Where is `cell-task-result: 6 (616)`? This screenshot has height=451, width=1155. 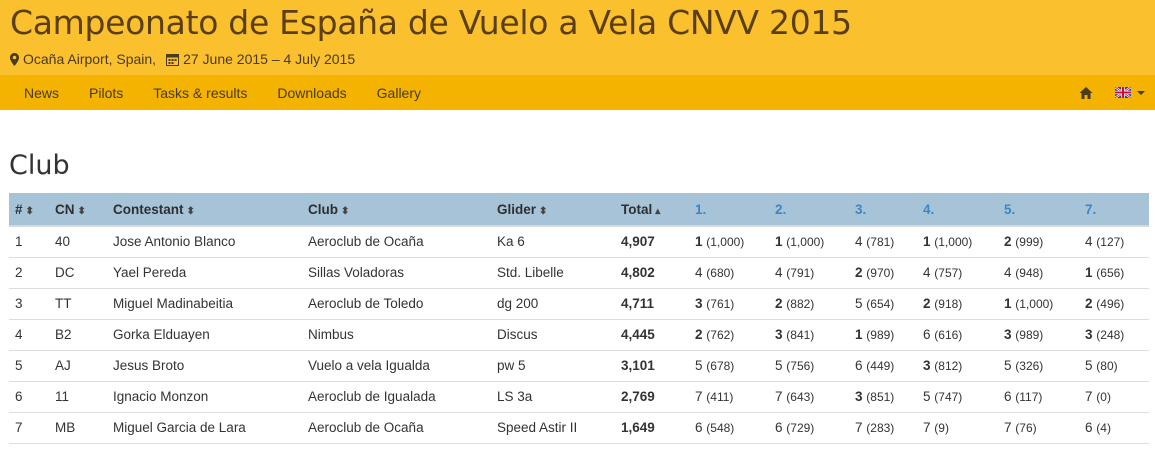
cell-task-result: 6 (616) is located at coordinates (957, 335).